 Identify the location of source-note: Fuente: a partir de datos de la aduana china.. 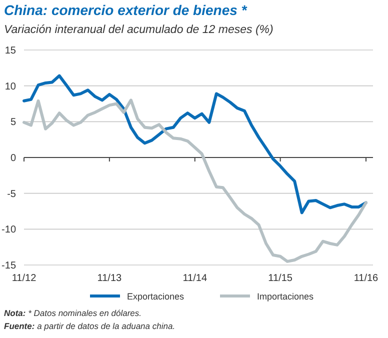
(90, 326).